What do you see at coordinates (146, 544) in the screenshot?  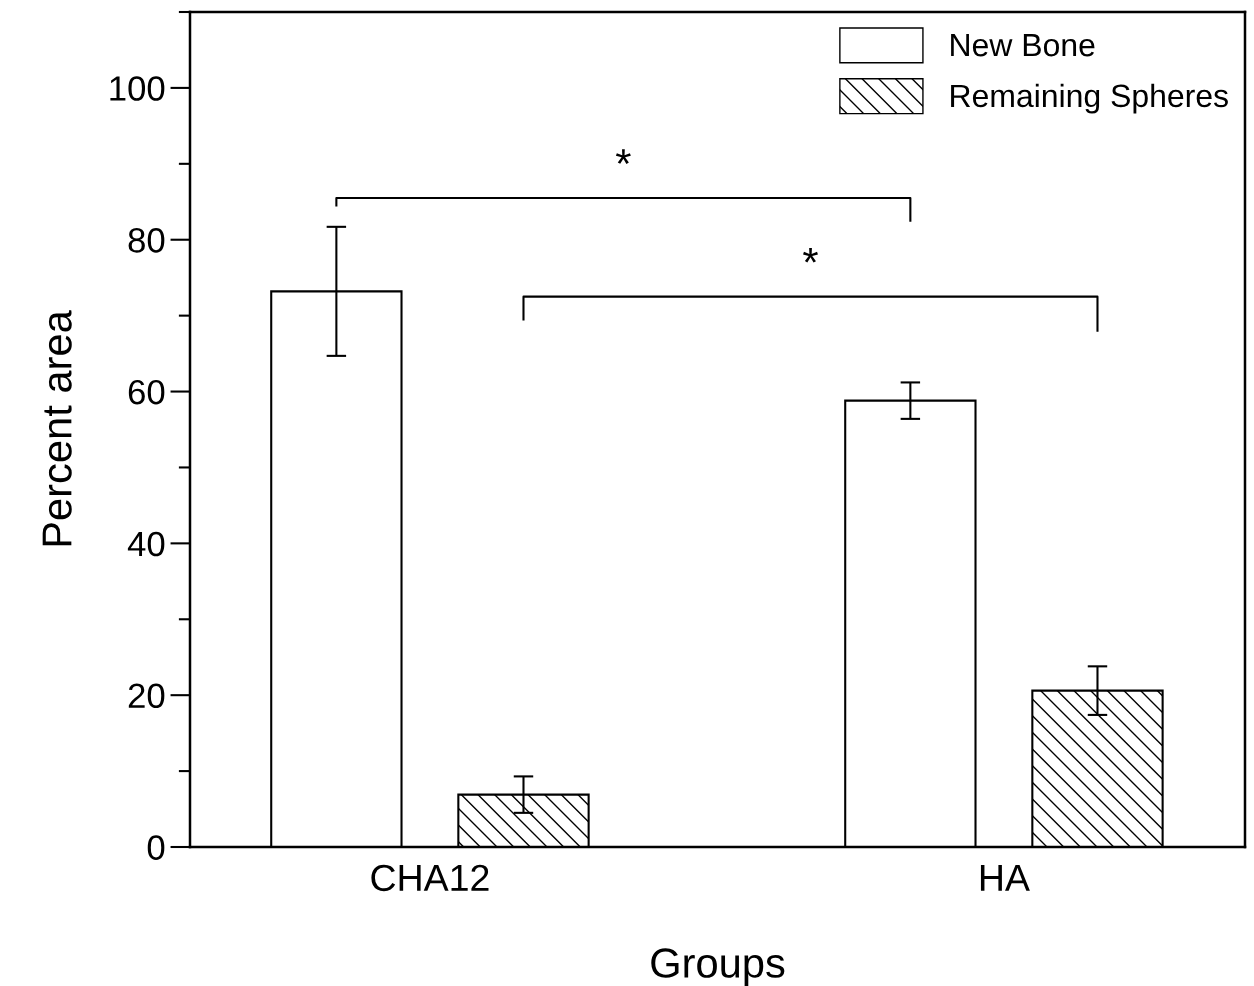 I see `y-tick-label: 40` at bounding box center [146, 544].